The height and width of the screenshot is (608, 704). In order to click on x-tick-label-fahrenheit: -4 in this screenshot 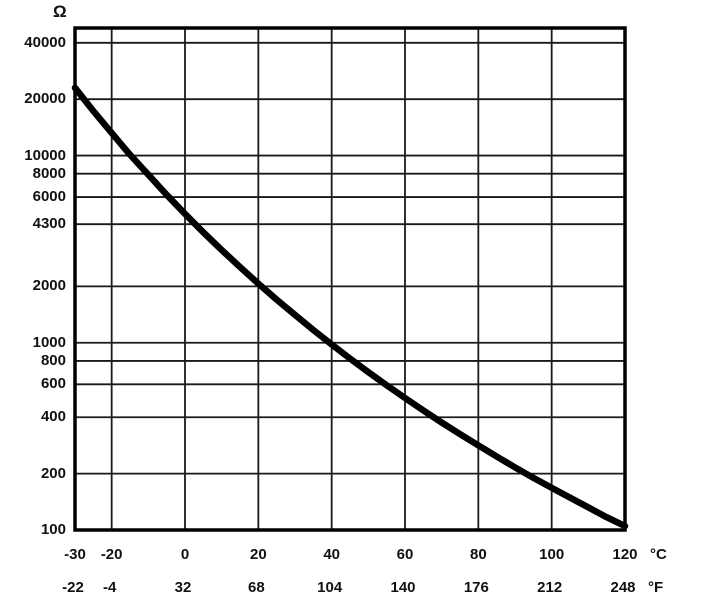, I will do `click(109, 587)`.